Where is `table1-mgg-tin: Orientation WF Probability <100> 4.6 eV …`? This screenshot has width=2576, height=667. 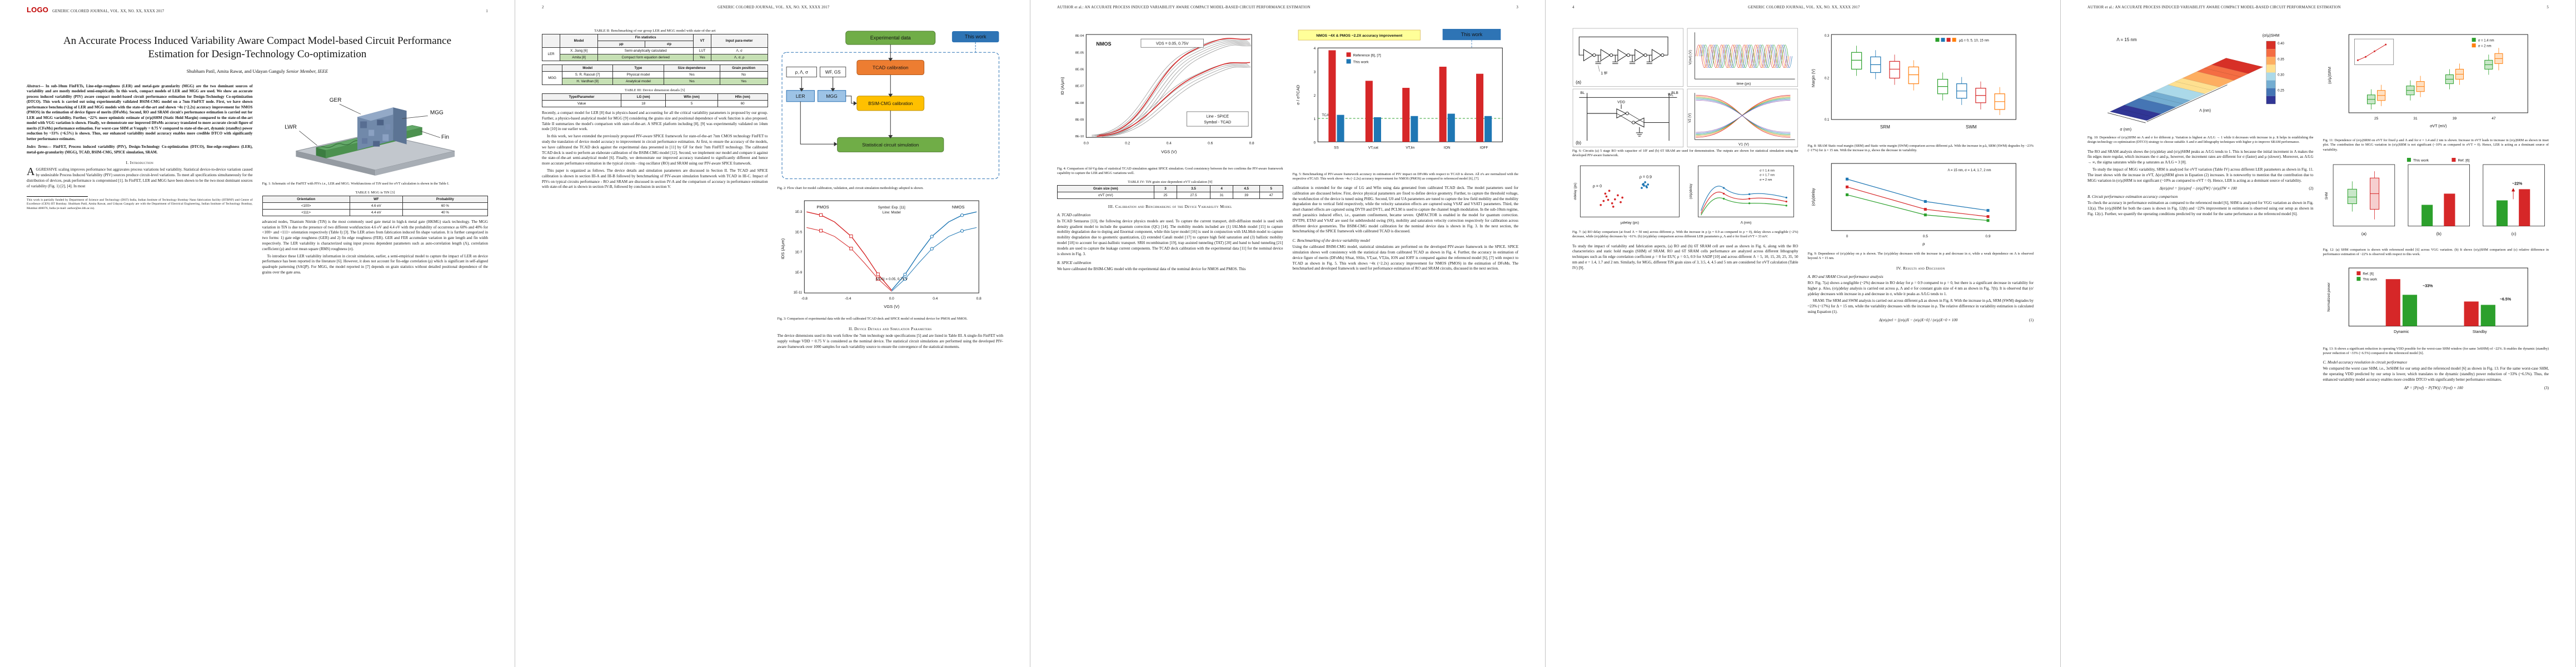 table1-mgg-tin: Orientation WF Probability <100> 4.6 eV … is located at coordinates (375, 205).